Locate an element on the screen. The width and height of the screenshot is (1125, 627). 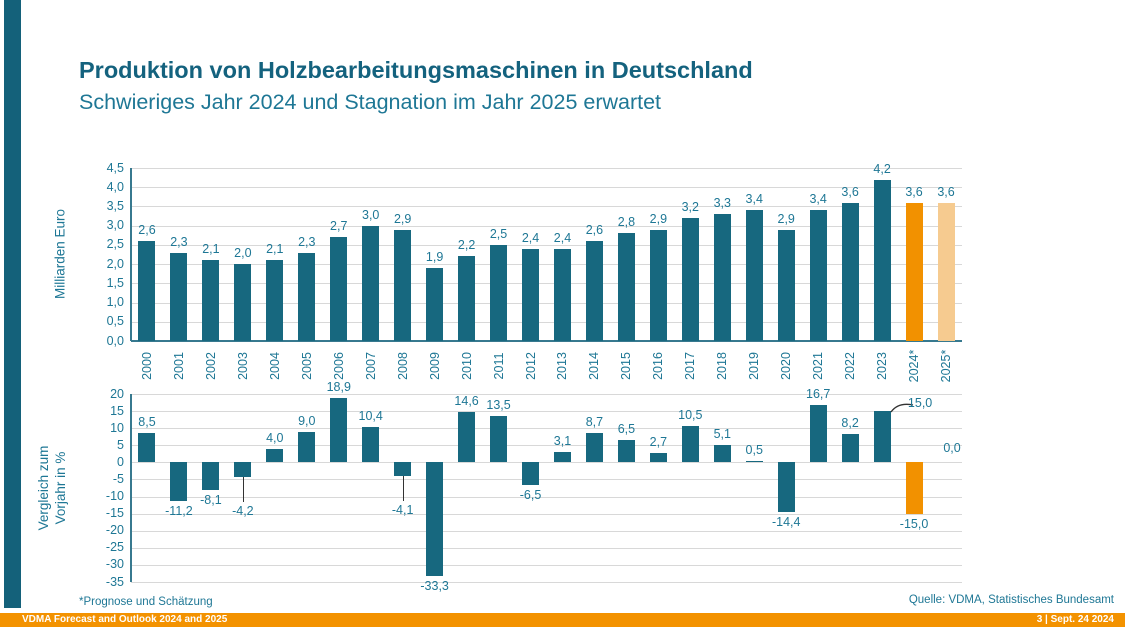
y-tick-label: -15 is located at coordinates (114, 513).